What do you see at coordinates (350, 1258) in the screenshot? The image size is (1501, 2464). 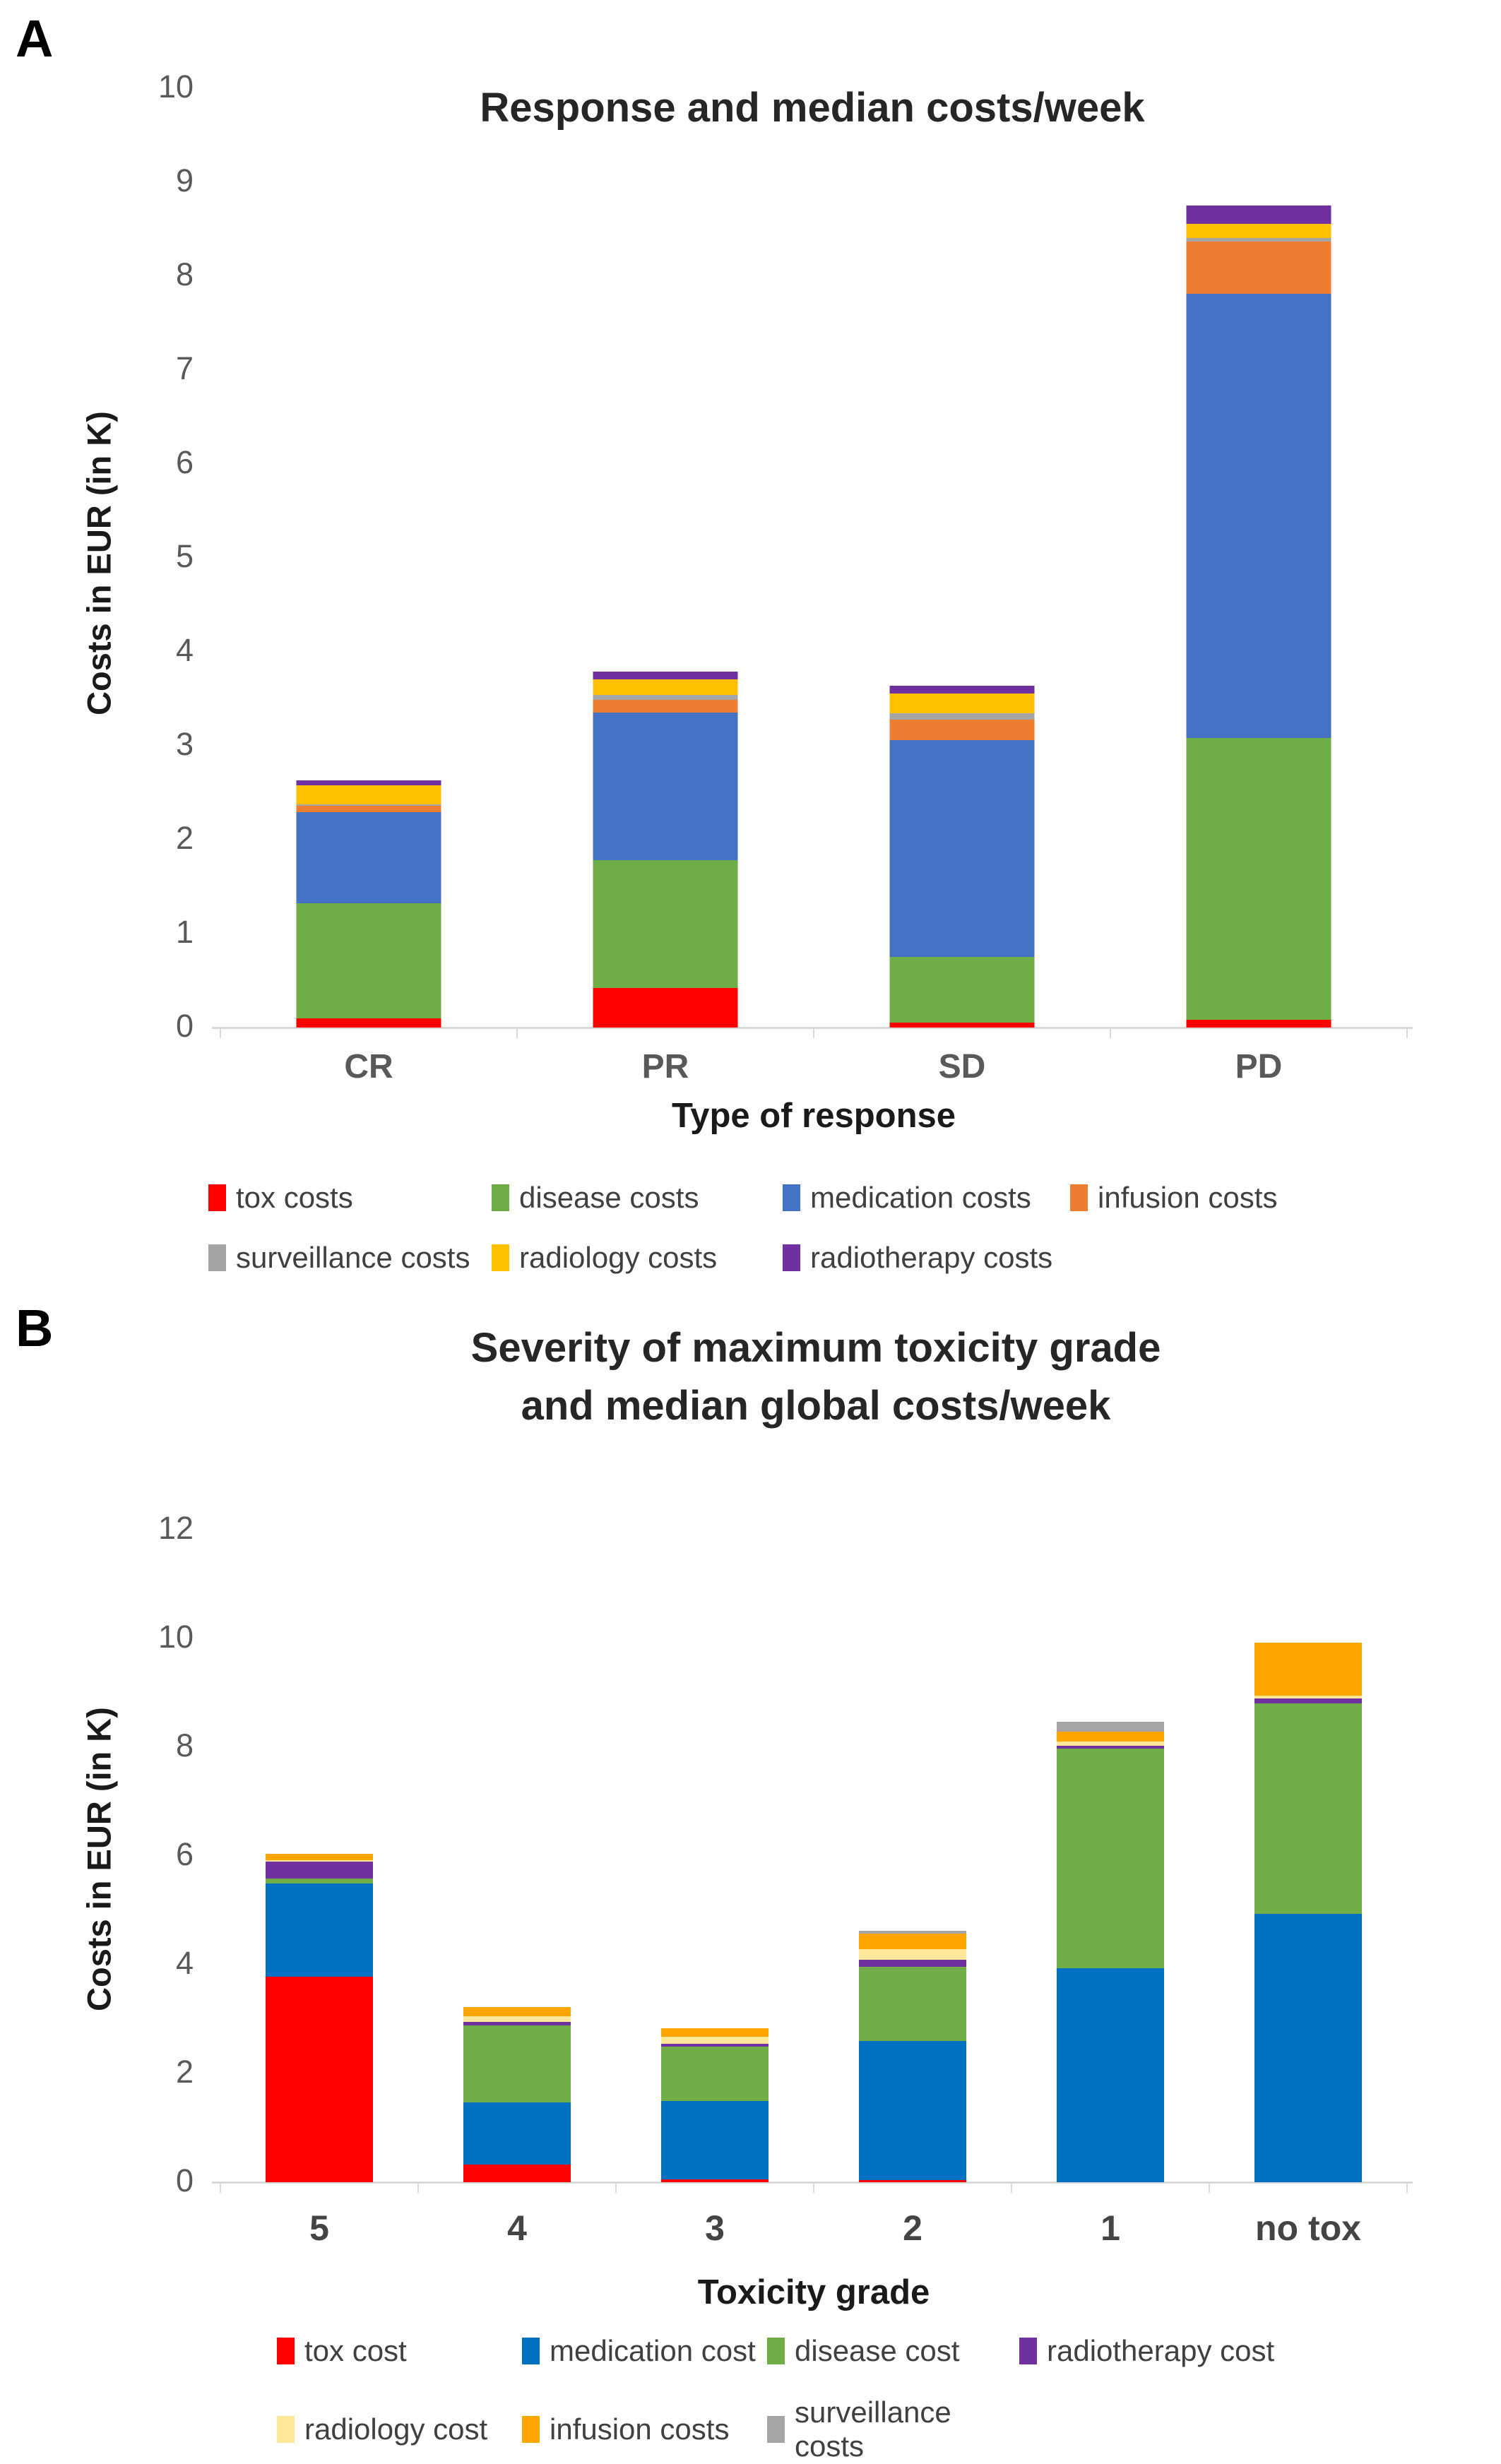 I see `legend-item-surveillance-costs: surveillance costs` at bounding box center [350, 1258].